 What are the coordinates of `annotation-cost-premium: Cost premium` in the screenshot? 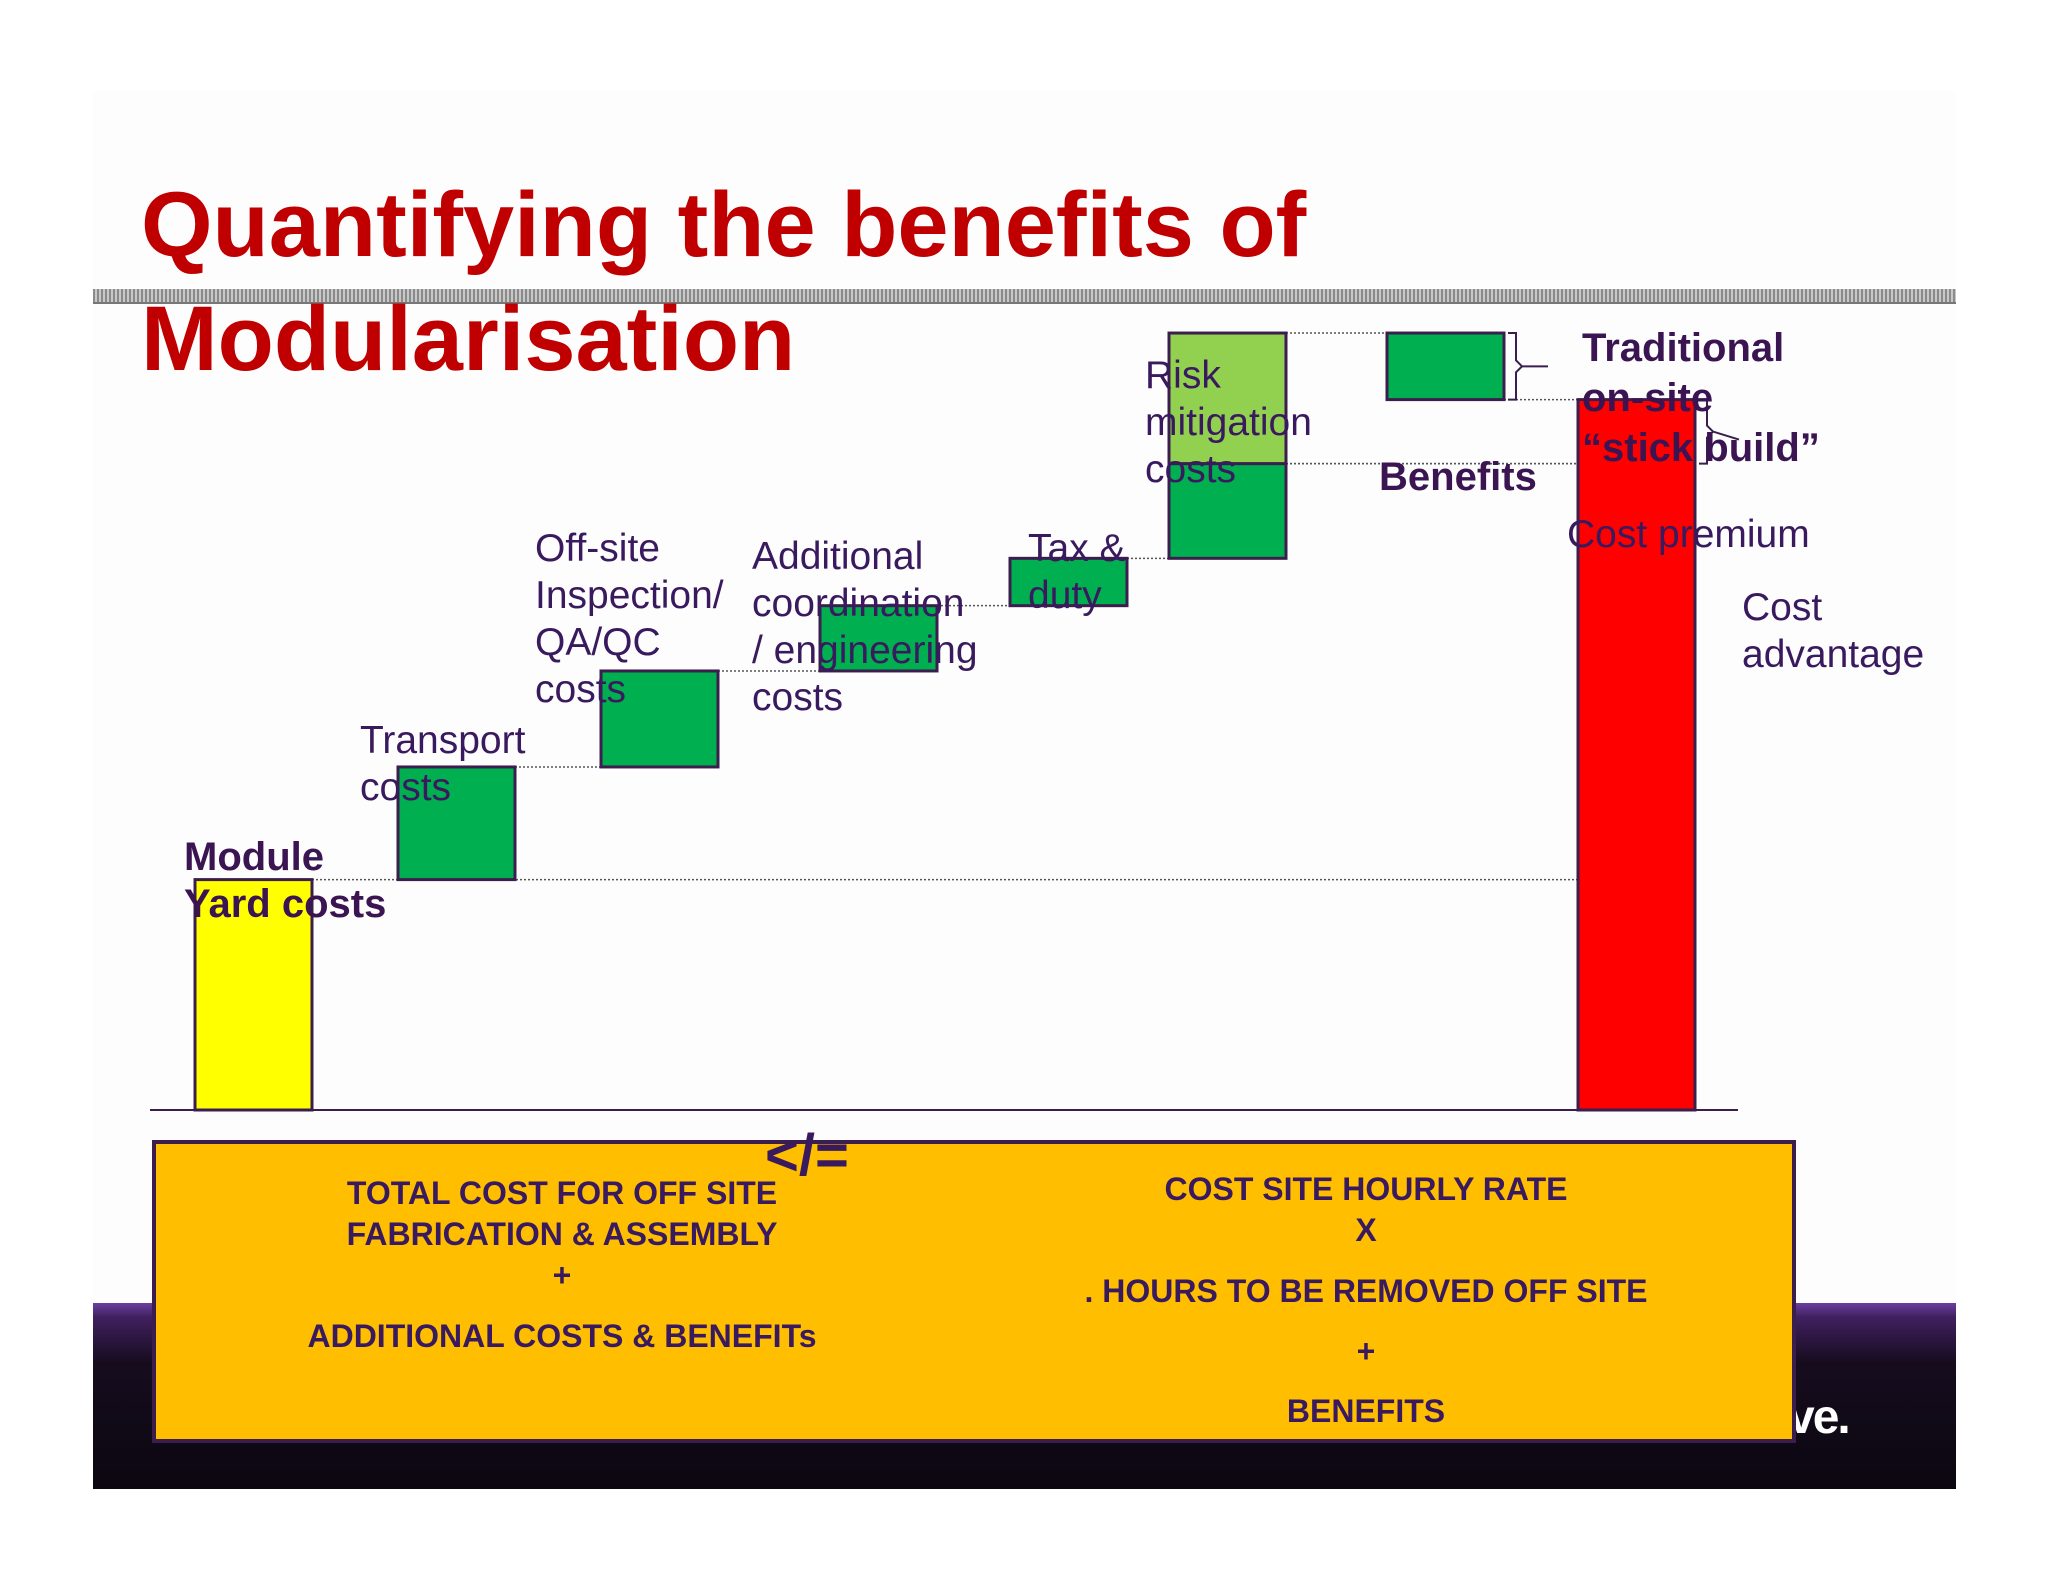 It's located at (1688, 534).